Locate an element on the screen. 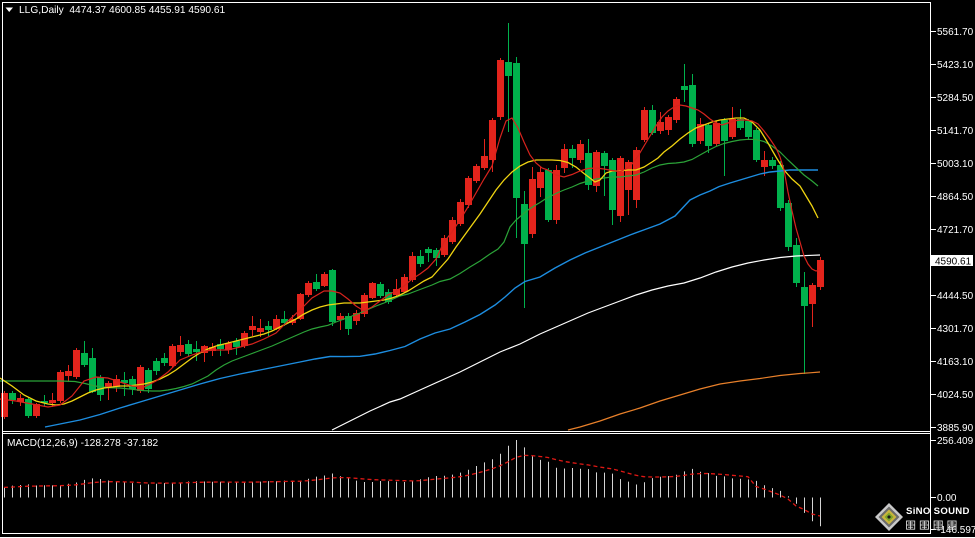 This screenshot has height=538, width=975. svg-text: 4024.50 is located at coordinates (955, 395).